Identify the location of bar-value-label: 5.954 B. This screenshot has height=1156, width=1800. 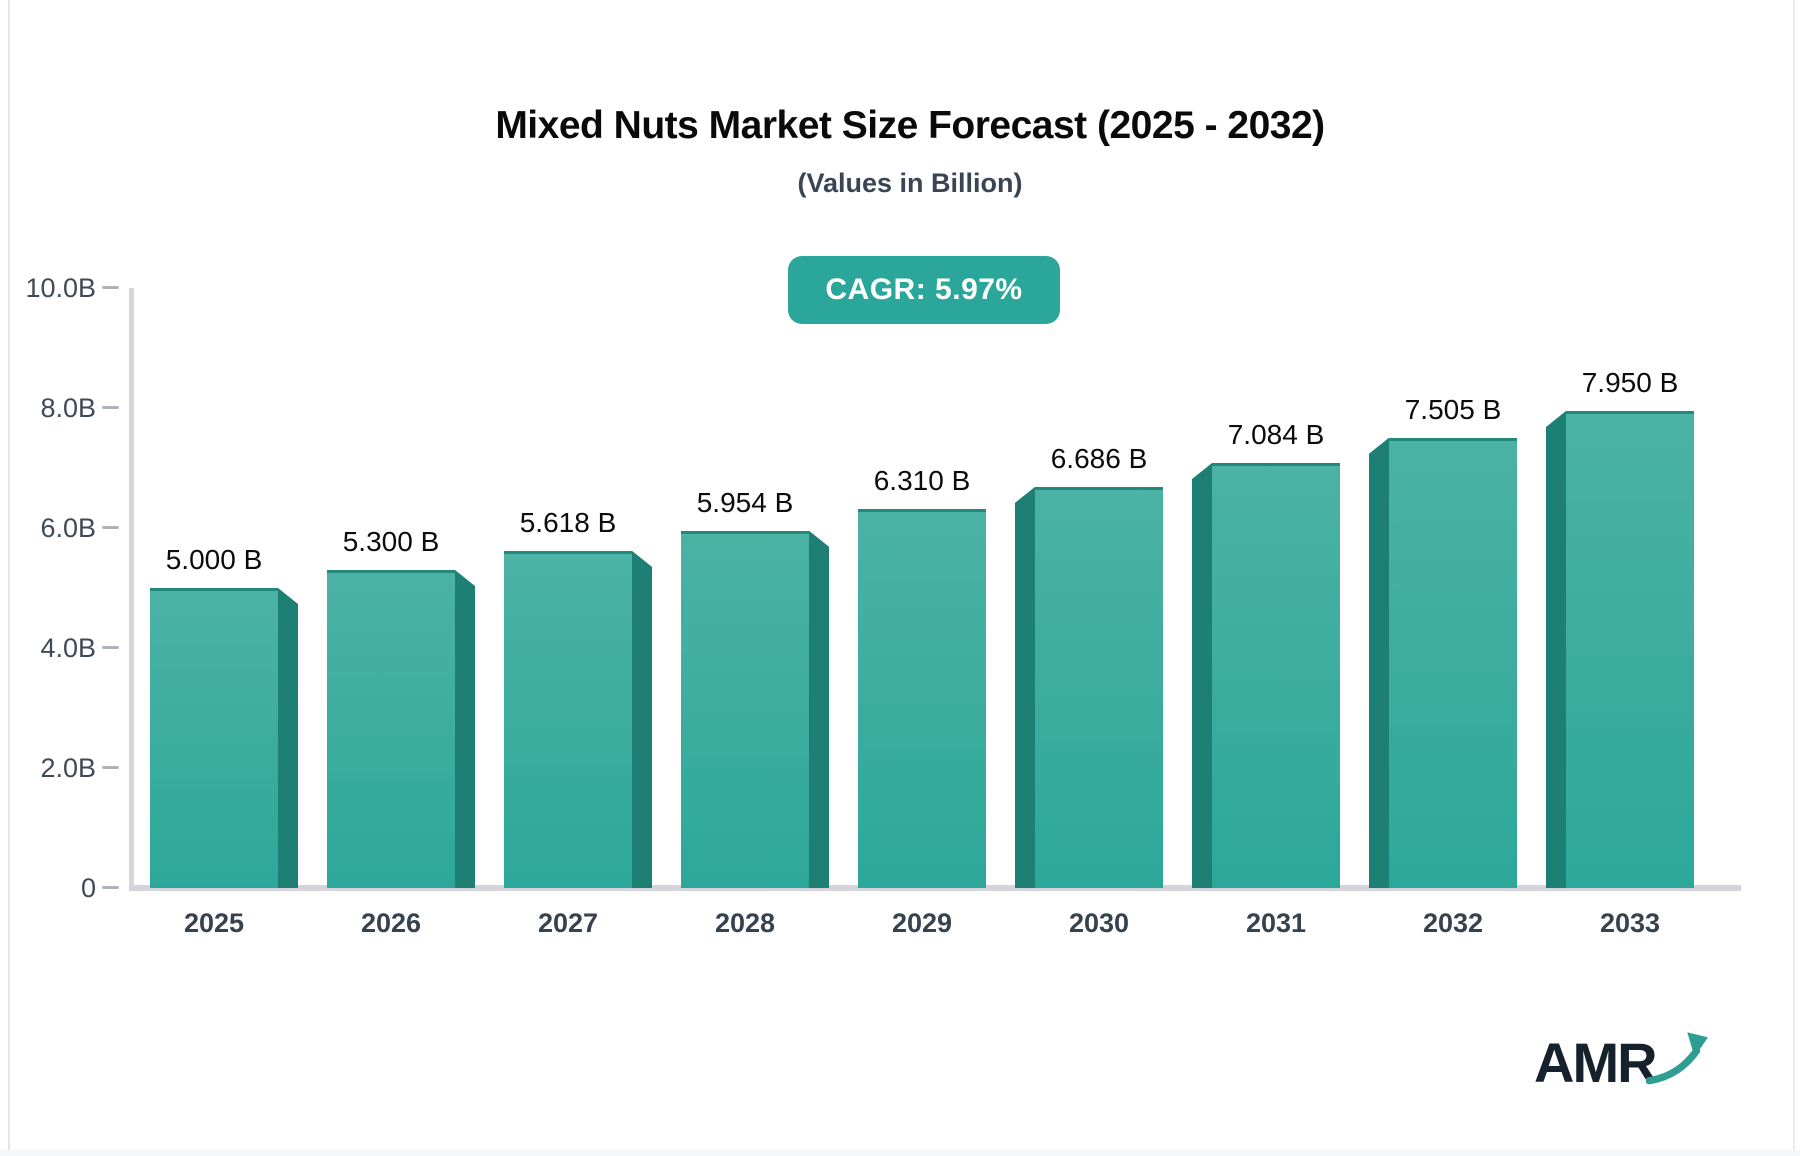
(745, 502).